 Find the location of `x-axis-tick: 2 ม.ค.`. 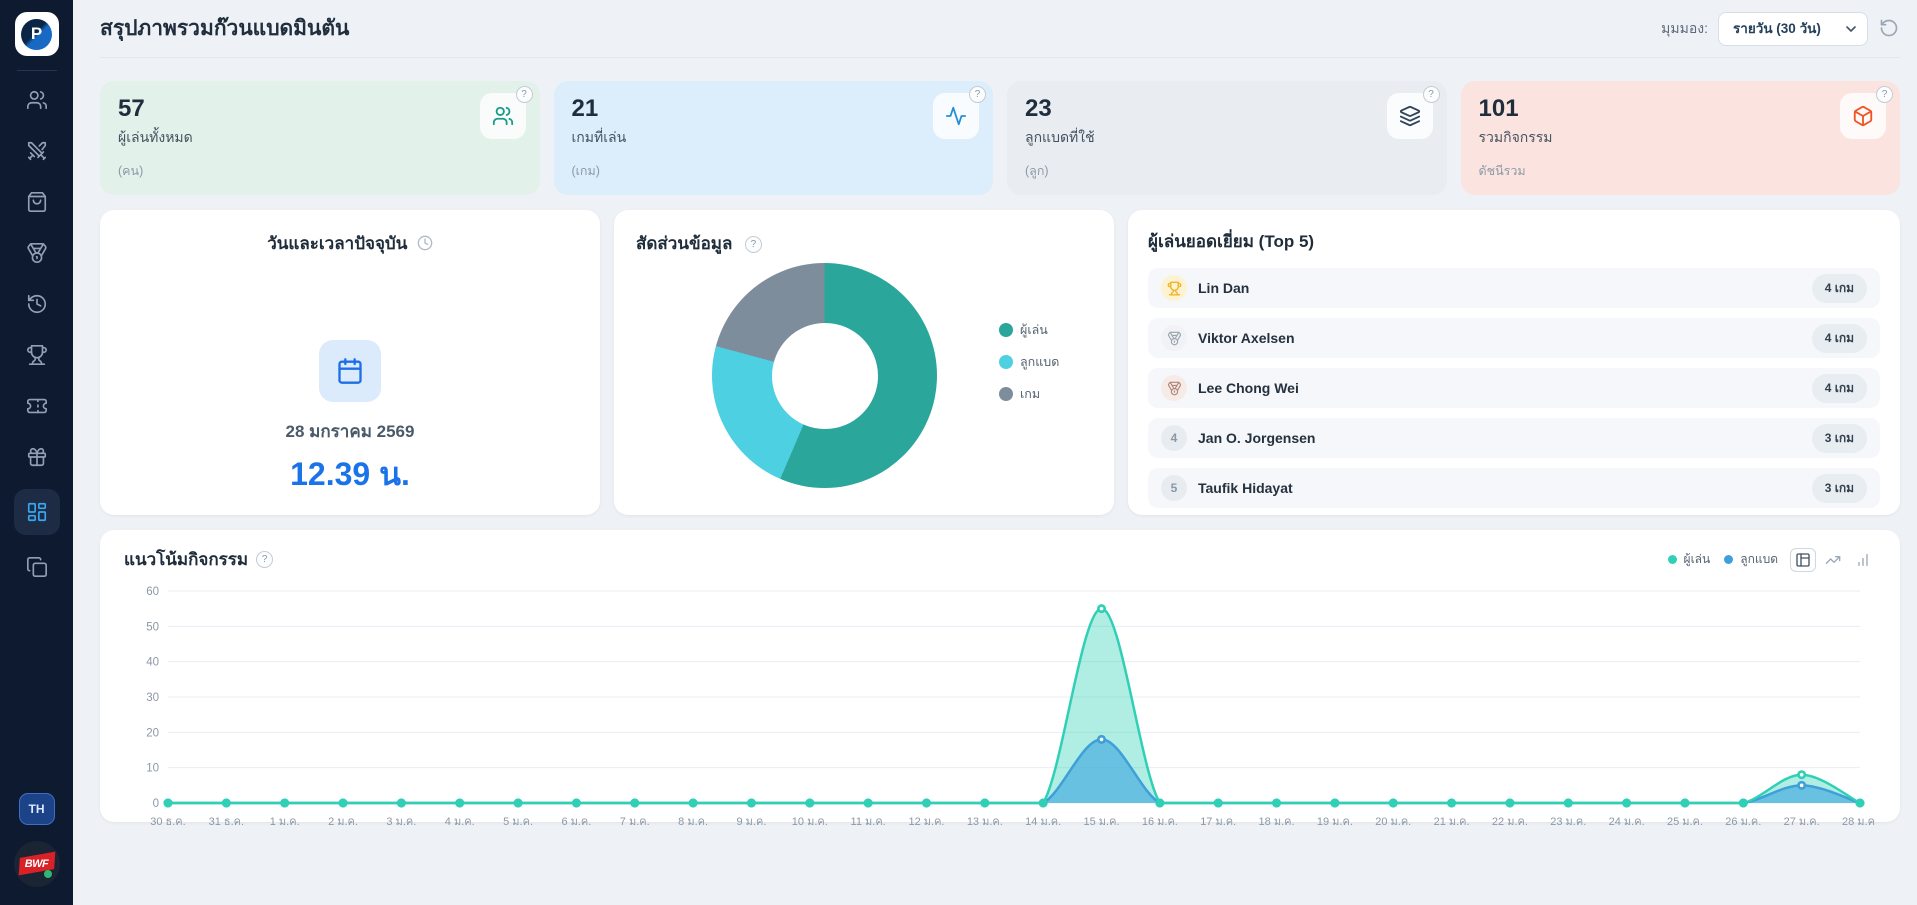

x-axis-tick: 2 ม.ค. is located at coordinates (343, 822).